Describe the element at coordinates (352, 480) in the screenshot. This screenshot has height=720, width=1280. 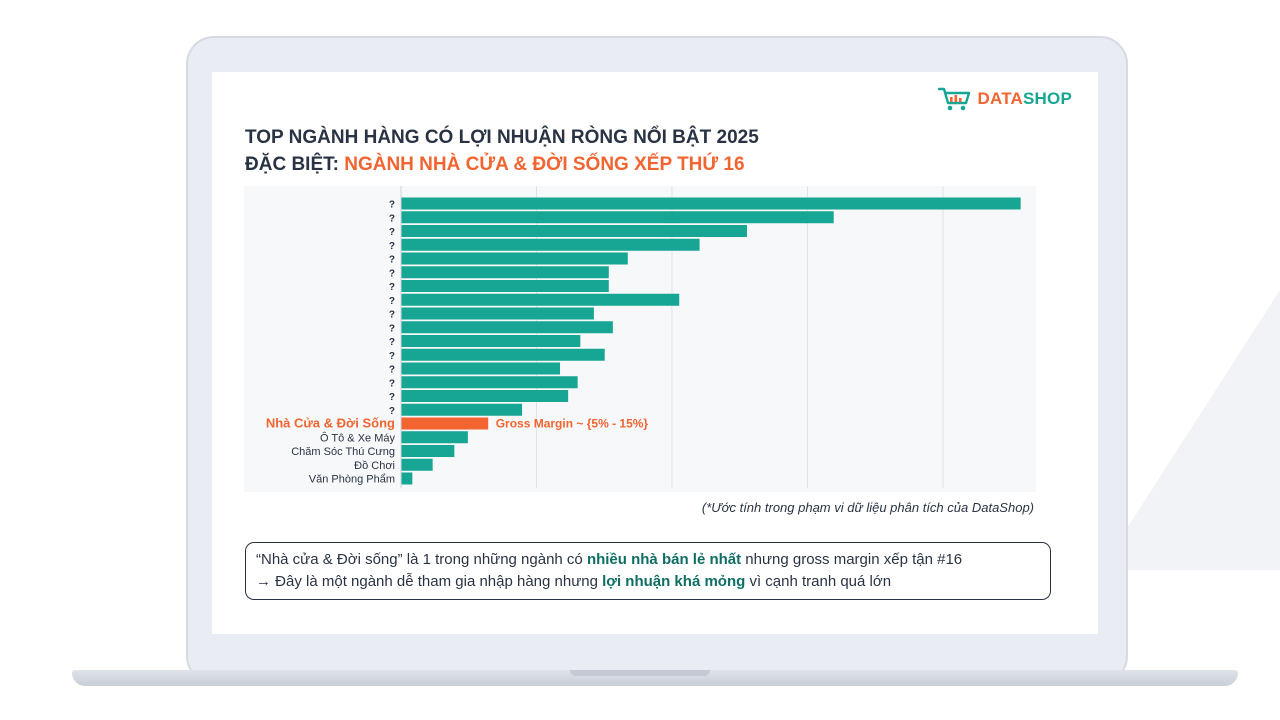
I see `category-label: Văn Phòng Phẩm` at that location.